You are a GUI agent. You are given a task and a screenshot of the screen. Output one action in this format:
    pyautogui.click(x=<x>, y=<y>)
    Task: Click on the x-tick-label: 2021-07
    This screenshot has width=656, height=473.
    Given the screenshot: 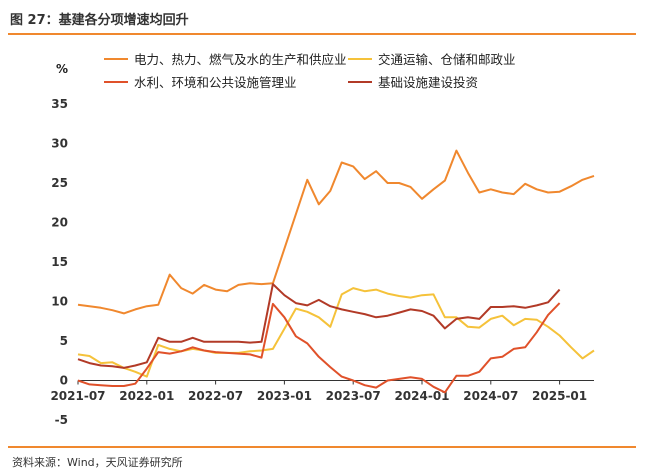 What is the action you would take?
    pyautogui.click(x=77, y=396)
    